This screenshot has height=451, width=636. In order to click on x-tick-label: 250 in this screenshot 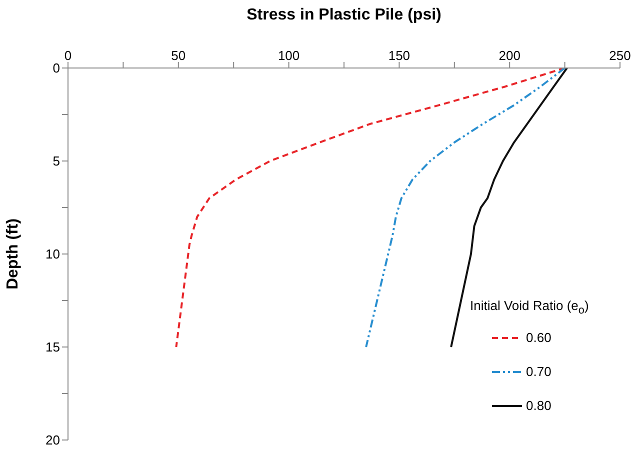, I will do `click(620, 55)`.